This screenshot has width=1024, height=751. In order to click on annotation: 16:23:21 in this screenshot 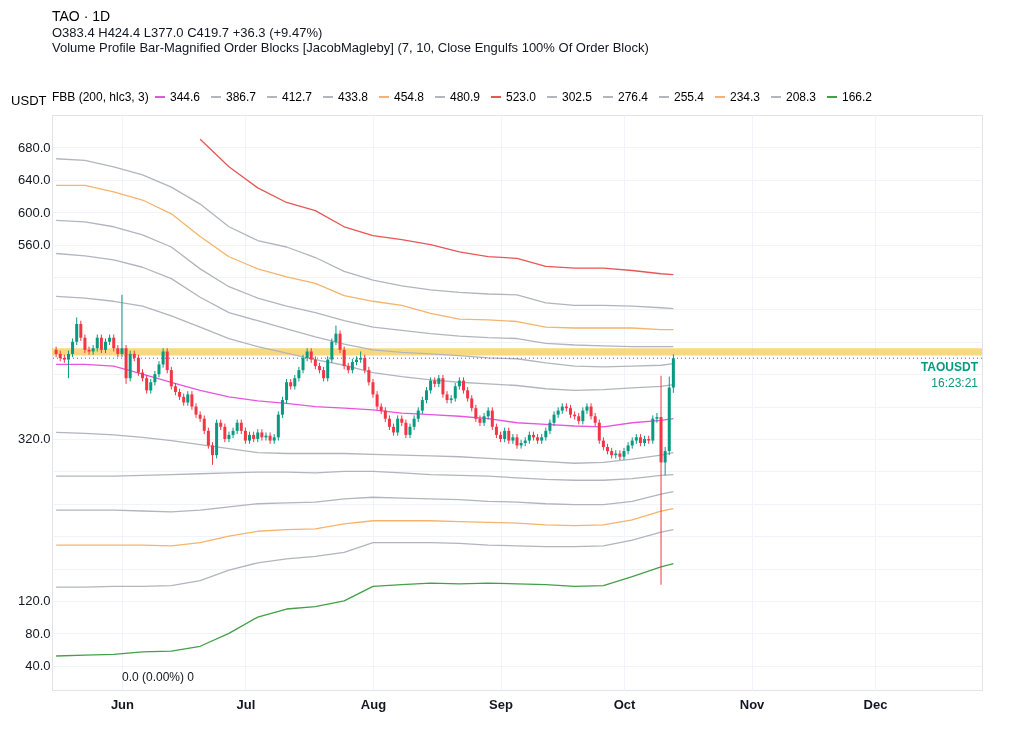, I will do `click(955, 383)`.